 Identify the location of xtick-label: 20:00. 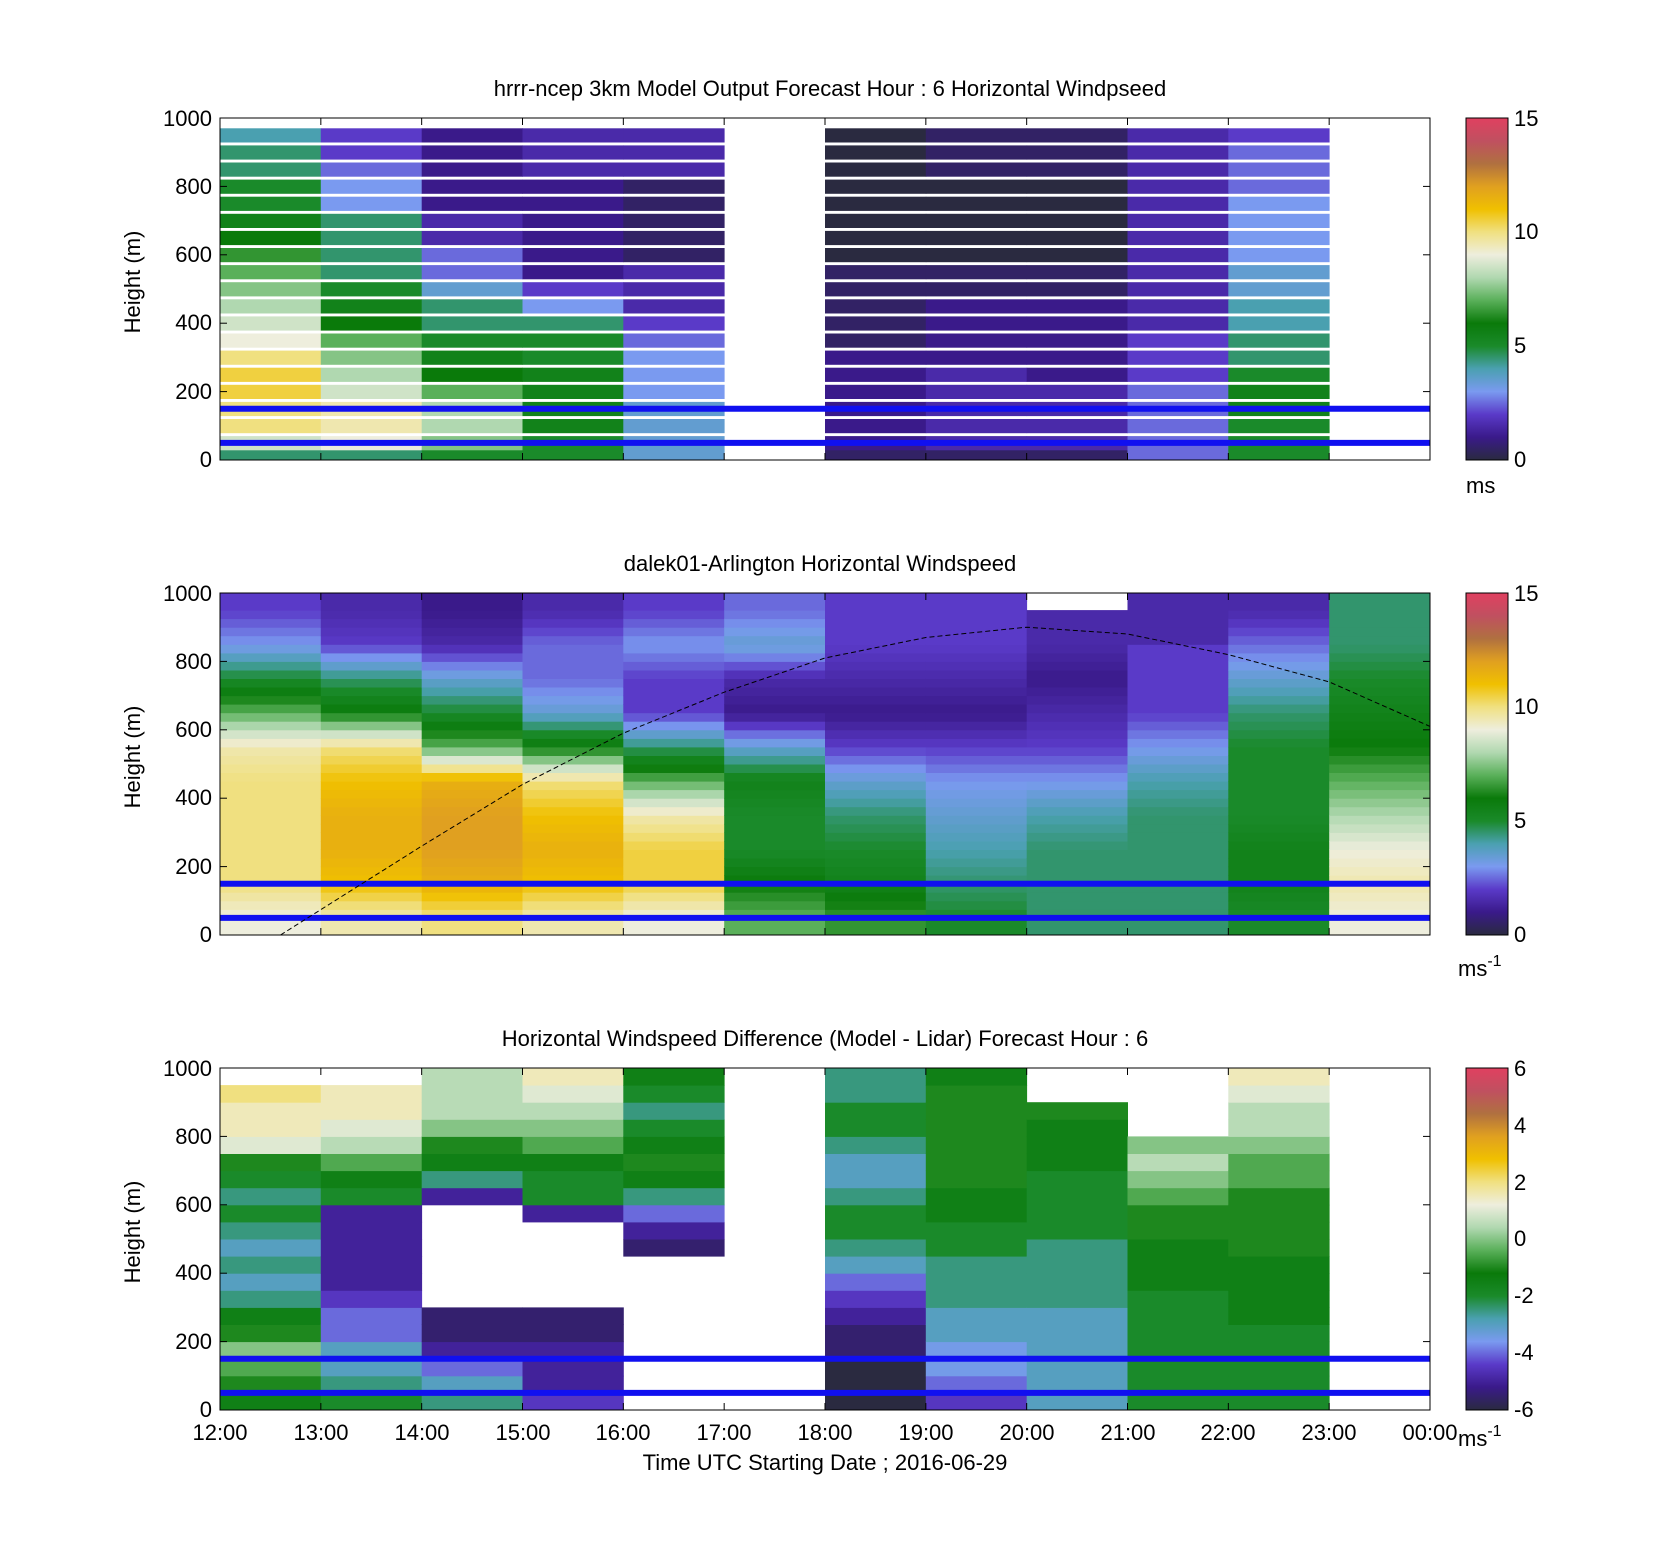
(1026, 1432).